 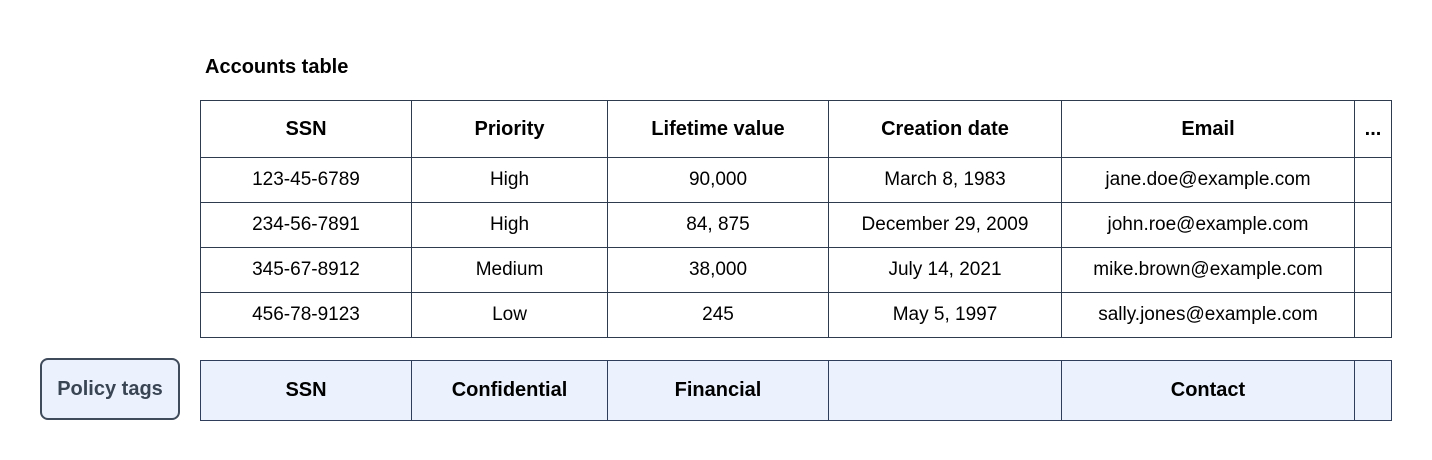 I want to click on cell-creation-date: March 8, 1983, so click(x=945, y=180).